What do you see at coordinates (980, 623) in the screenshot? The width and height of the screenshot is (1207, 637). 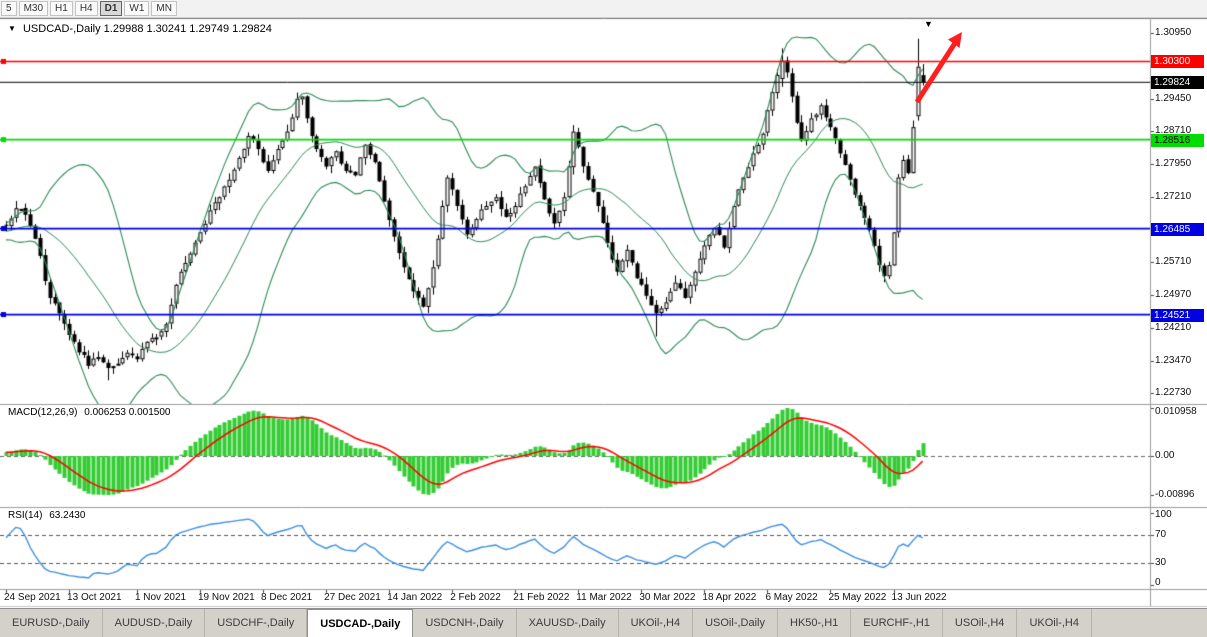 I see `tab-usoil-h4: USOil-,H4` at bounding box center [980, 623].